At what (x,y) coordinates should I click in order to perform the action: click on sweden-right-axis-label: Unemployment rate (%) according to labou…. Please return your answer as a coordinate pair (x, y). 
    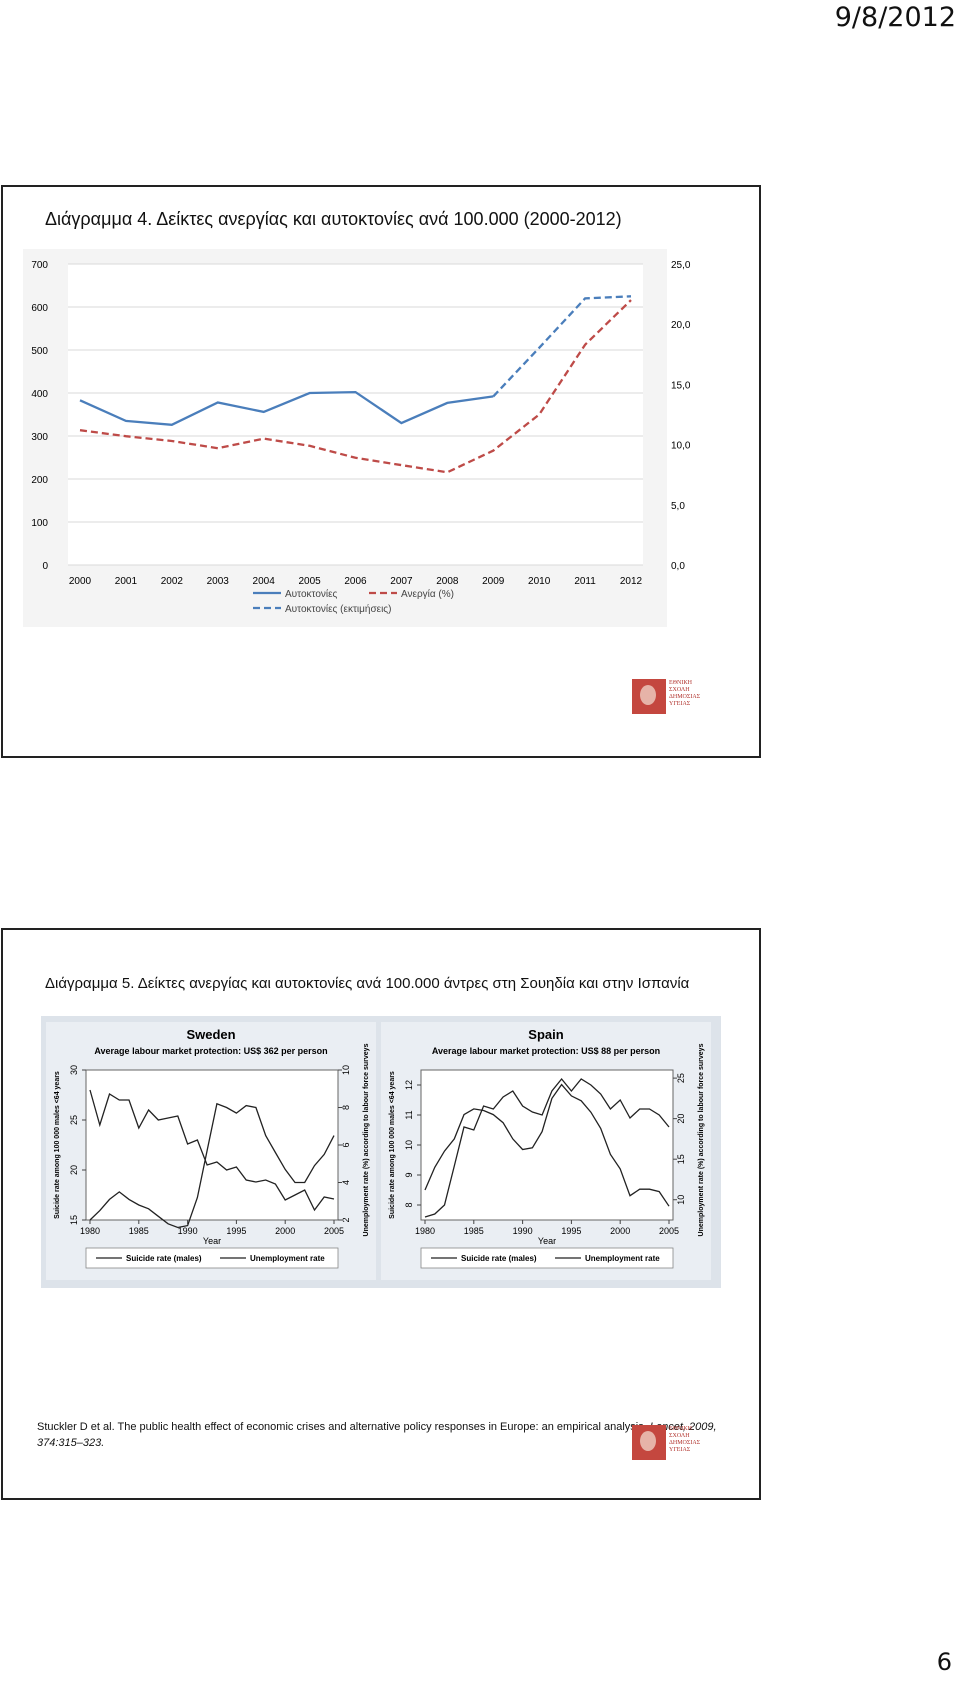
    Looking at the image, I should click on (366, 1139).